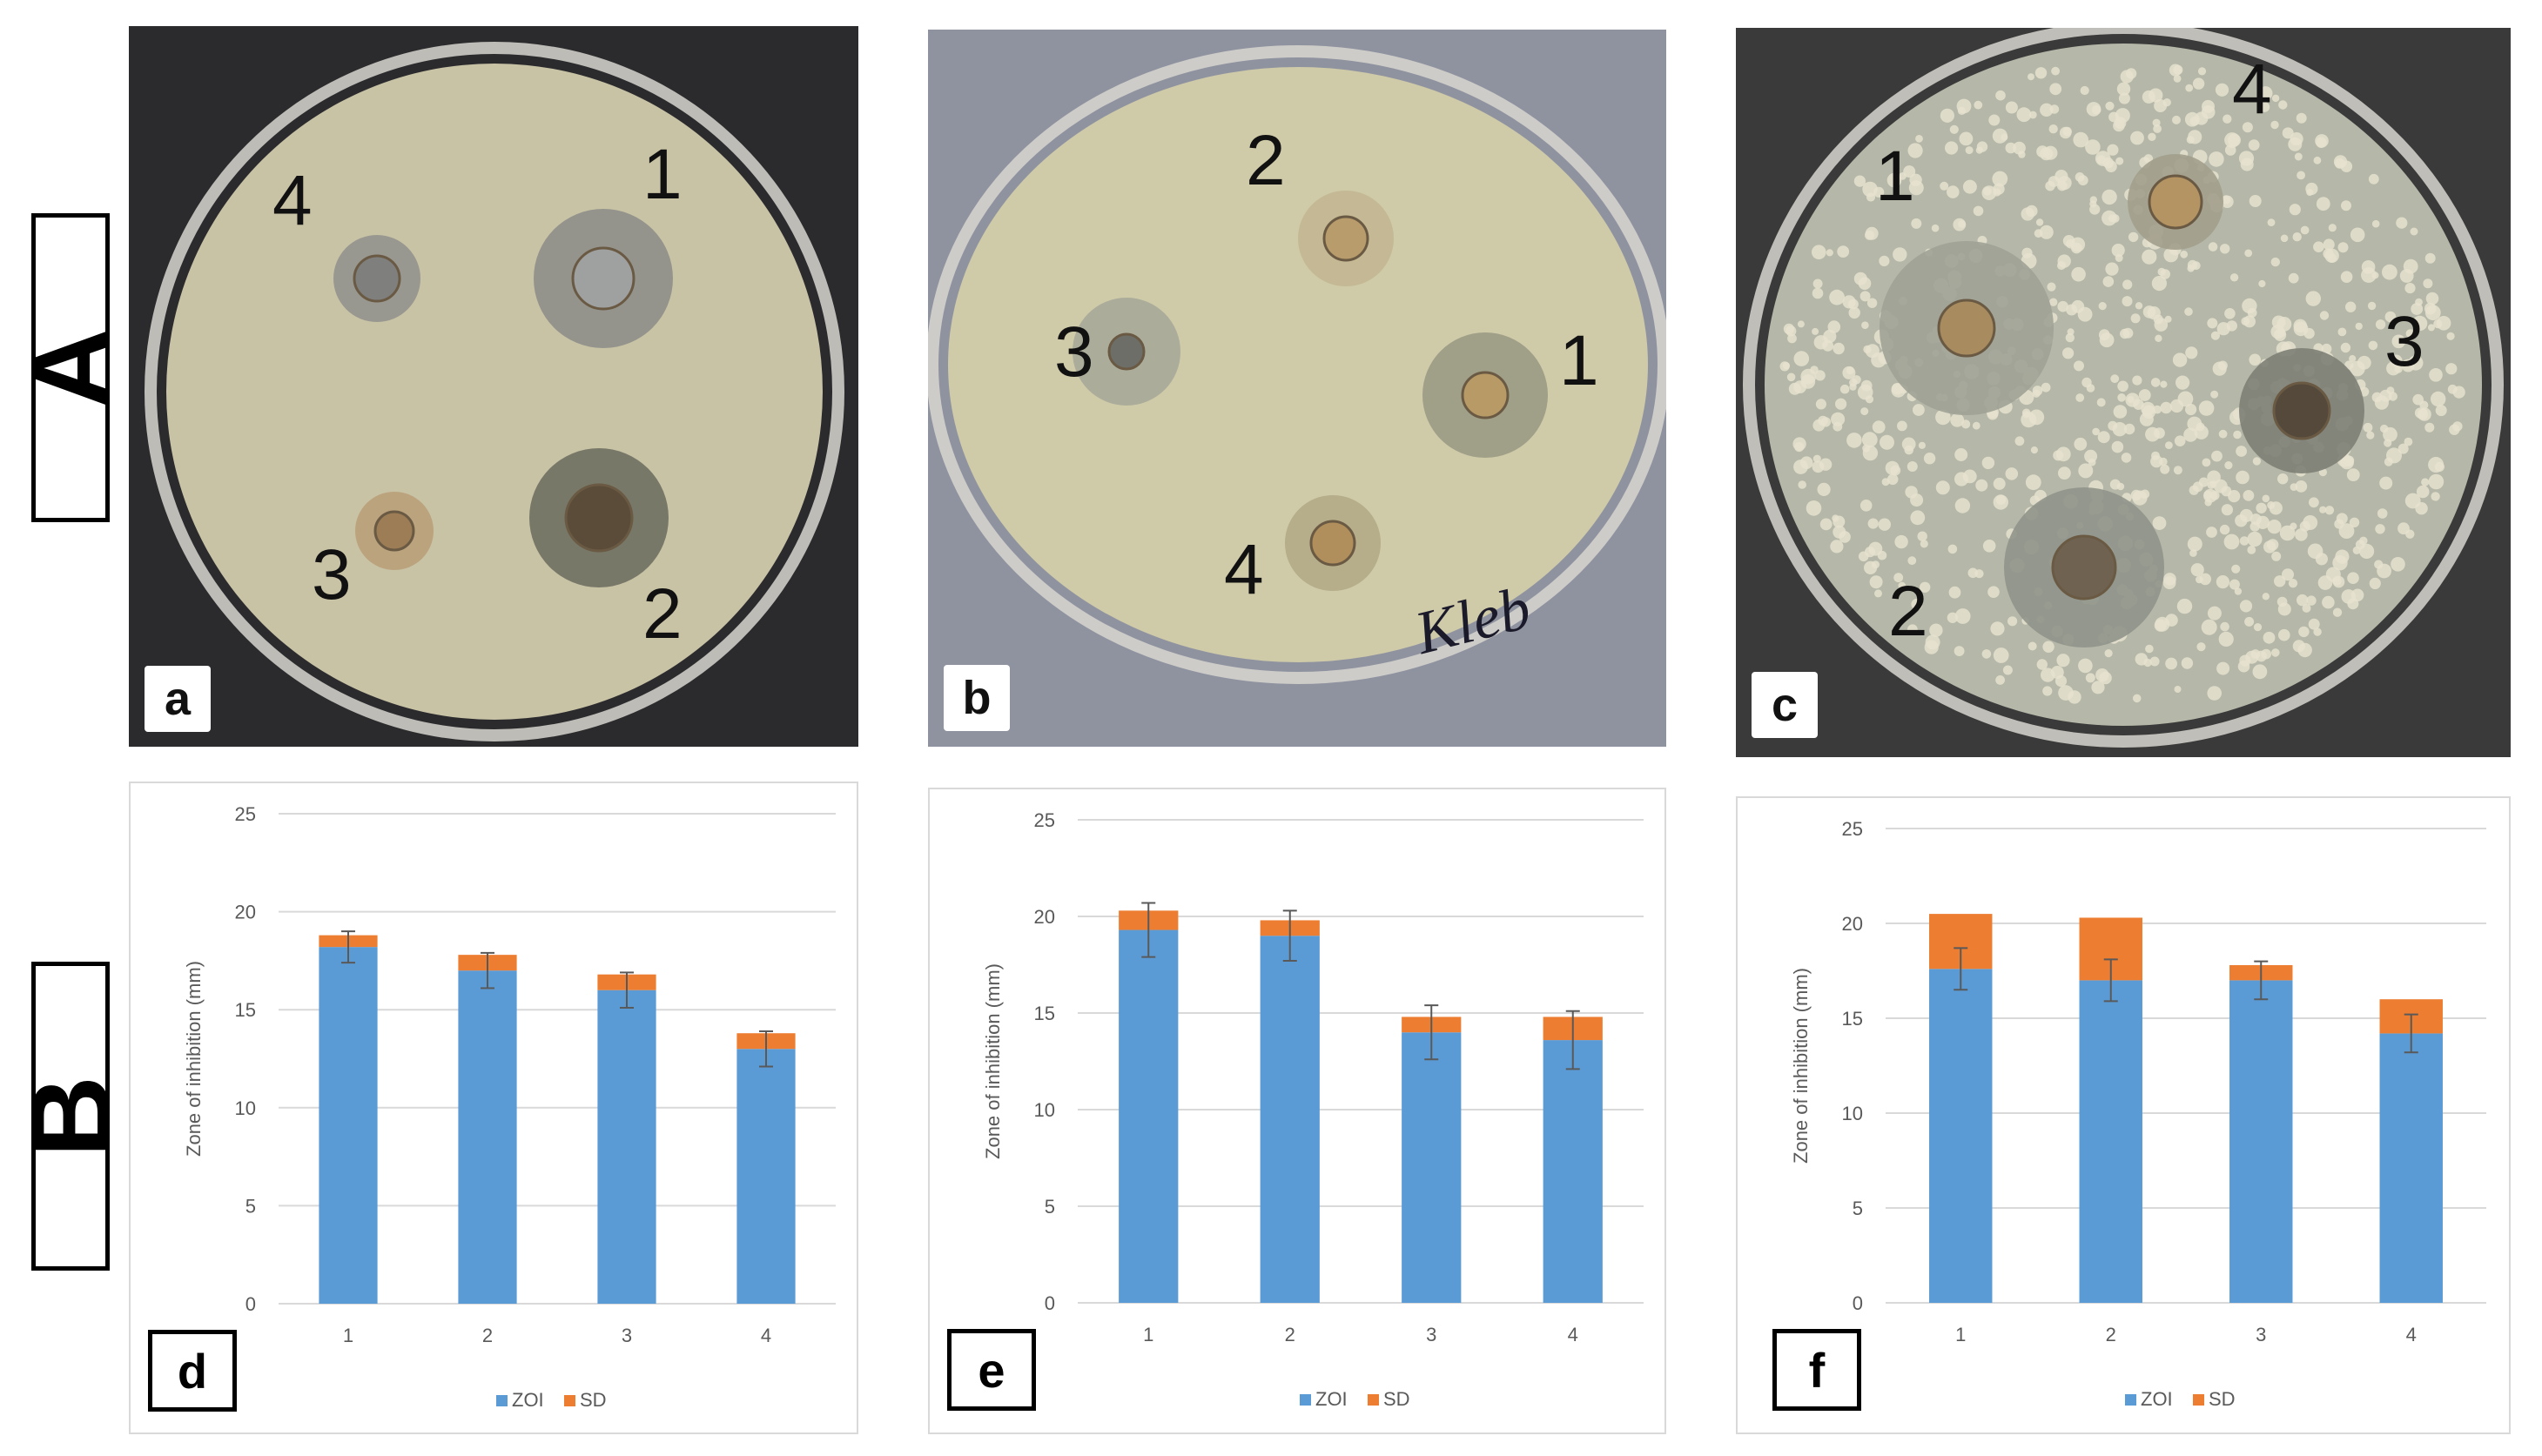  What do you see at coordinates (2157, 1399) in the screenshot?
I see `legend-label: ZOI` at bounding box center [2157, 1399].